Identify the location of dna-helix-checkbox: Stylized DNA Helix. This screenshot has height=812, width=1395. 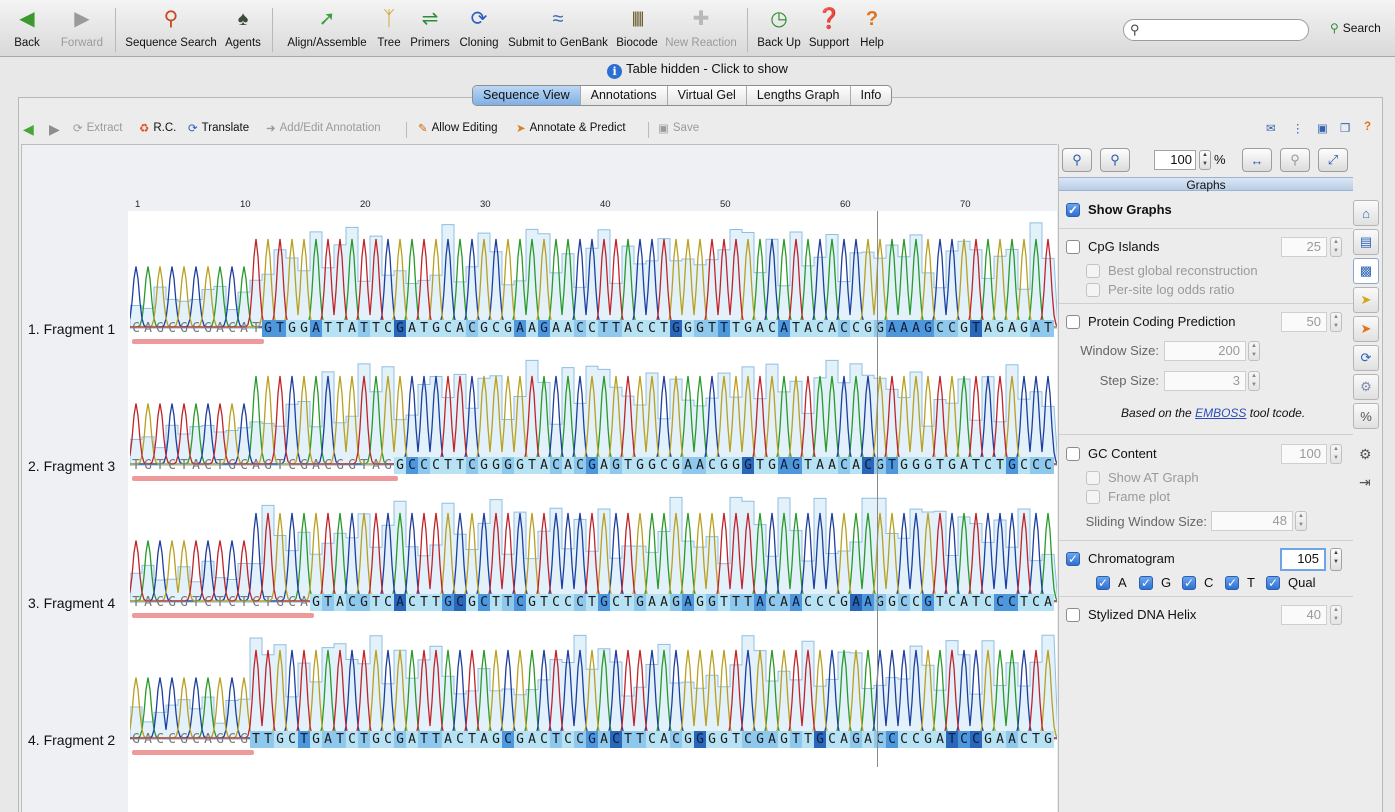
(1131, 614).